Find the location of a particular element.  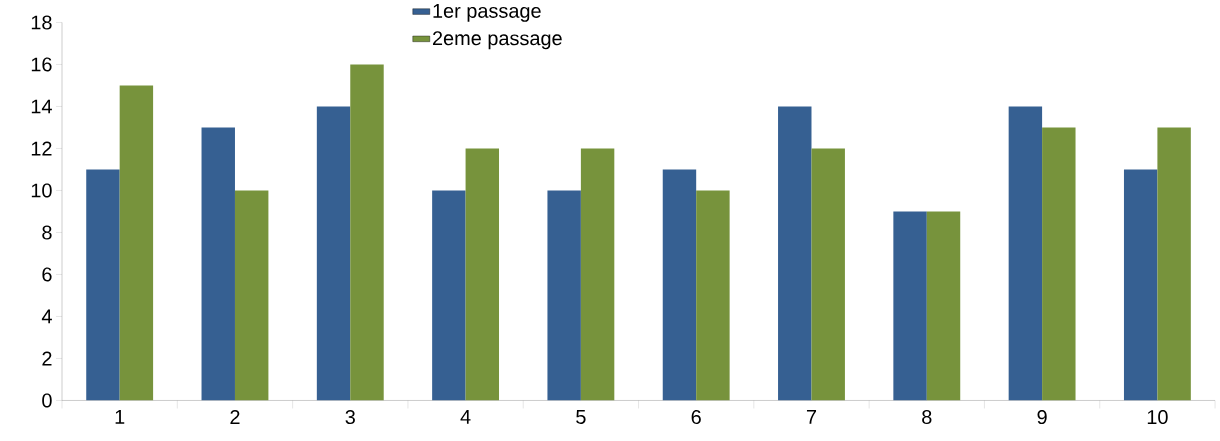

x-tick-label: 5 is located at coordinates (581, 416).